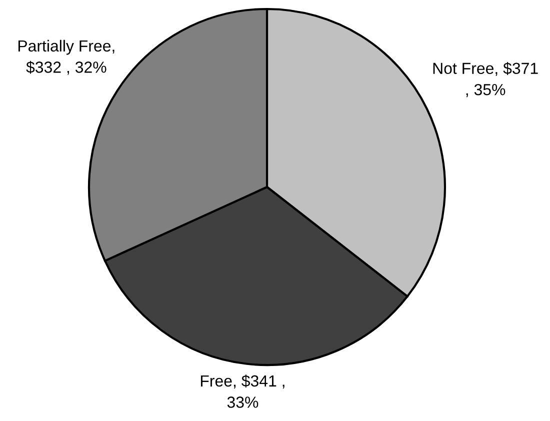  What do you see at coordinates (66, 57) in the screenshot?
I see `slice-label: Partially Free, $332 , 32%` at bounding box center [66, 57].